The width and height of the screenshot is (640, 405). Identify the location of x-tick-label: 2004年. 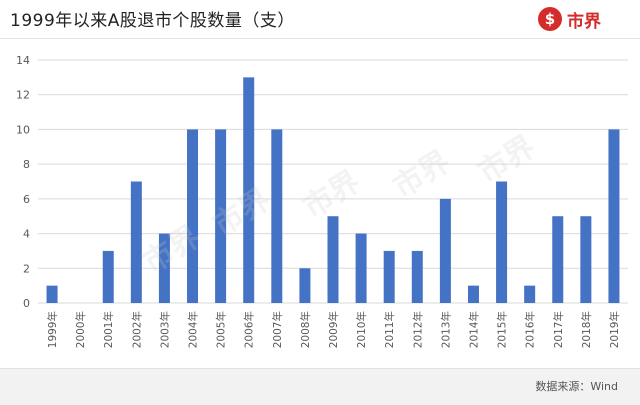
(193, 329).